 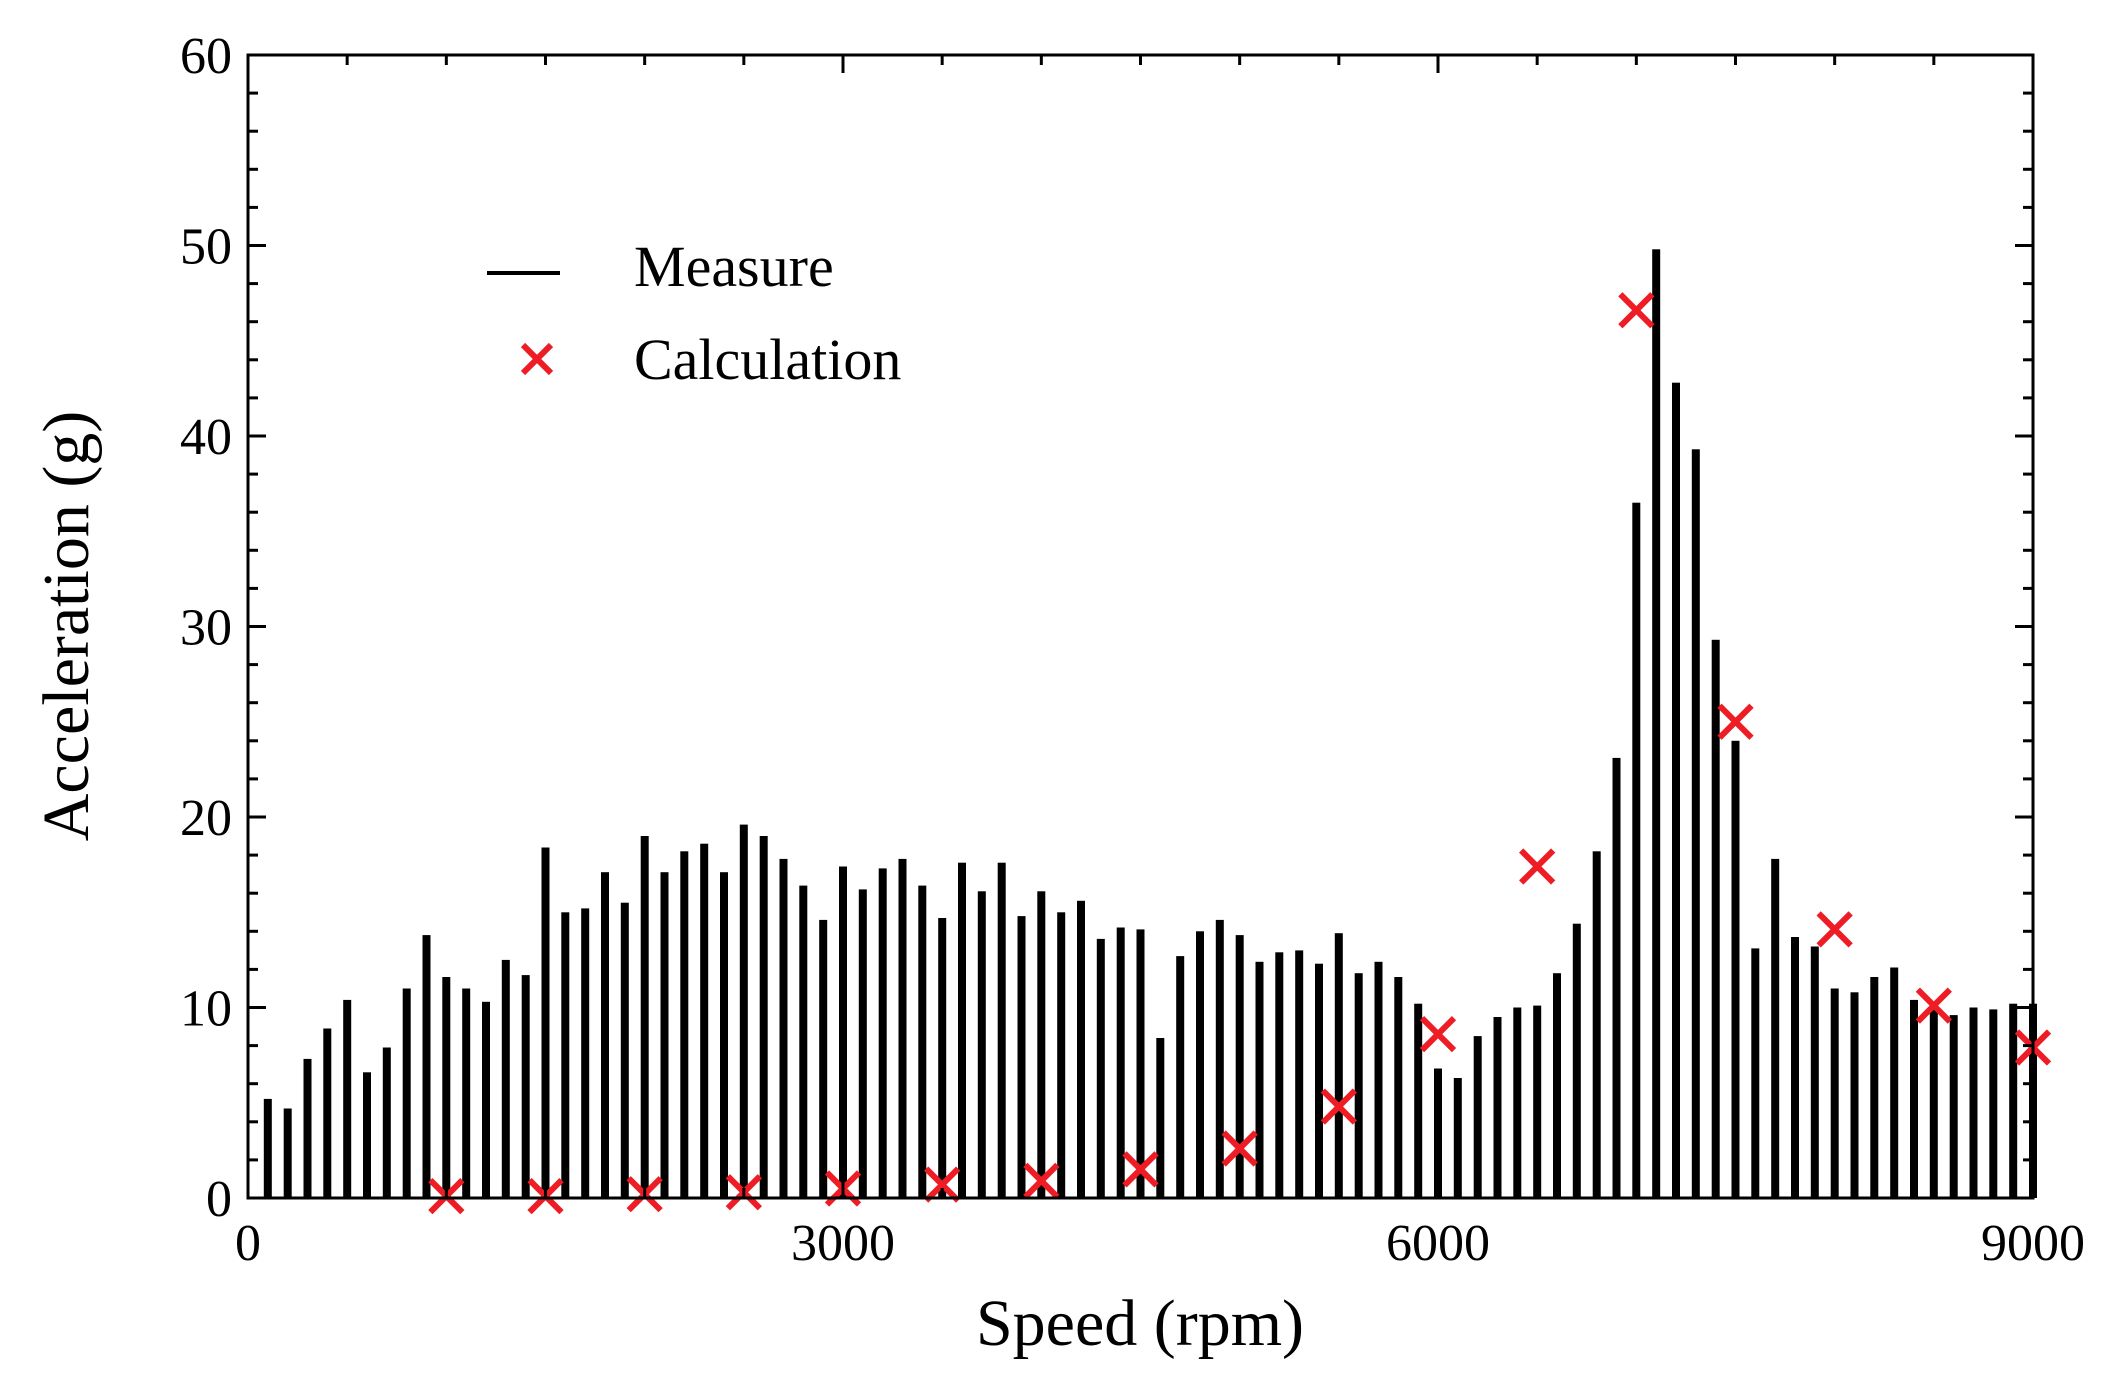 I want to click on legend-calculation-label: Calculation, so click(x=767, y=359).